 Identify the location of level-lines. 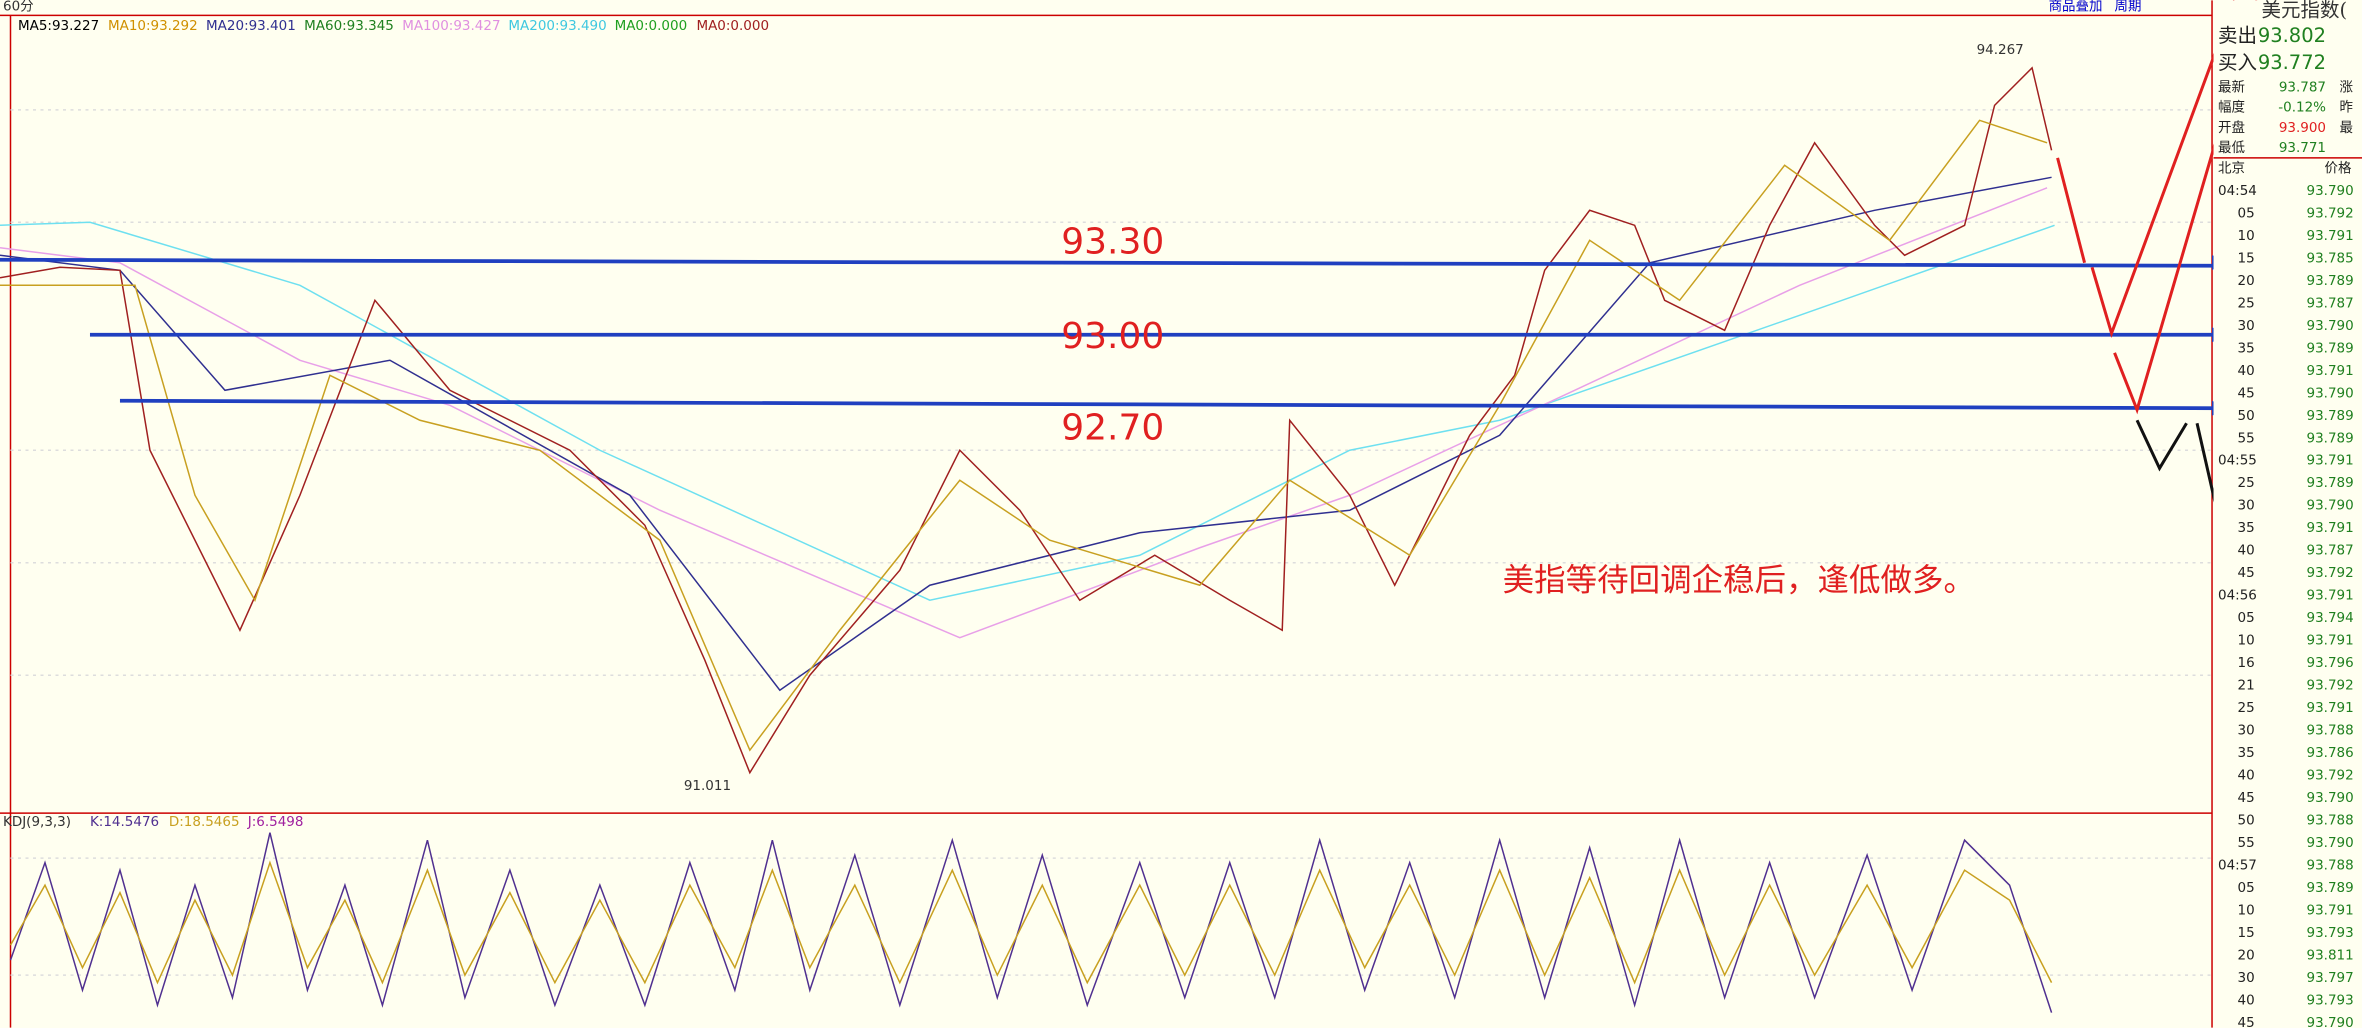
(1114, 334).